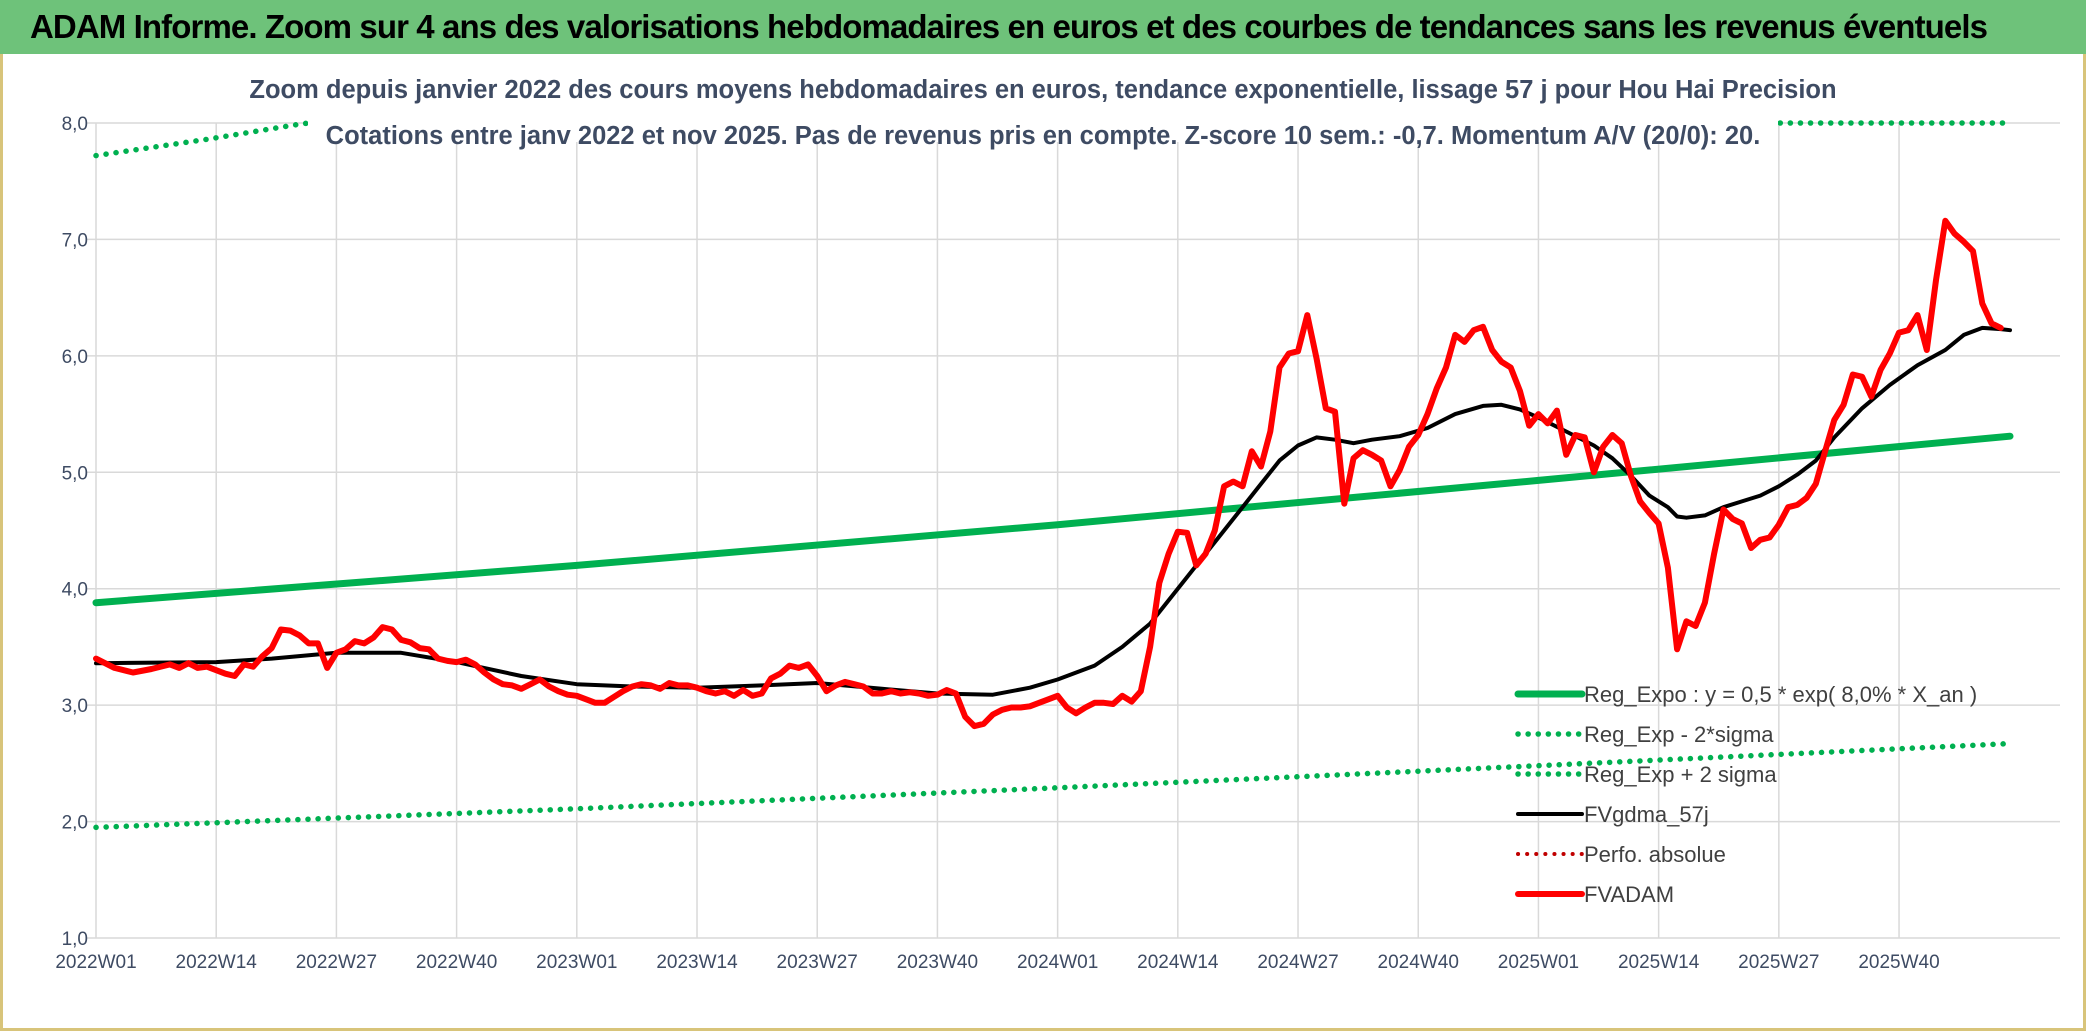 This screenshot has width=2086, height=1031. Describe the element at coordinates (75, 823) in the screenshot. I see `y-tick-label: 2,0` at that location.